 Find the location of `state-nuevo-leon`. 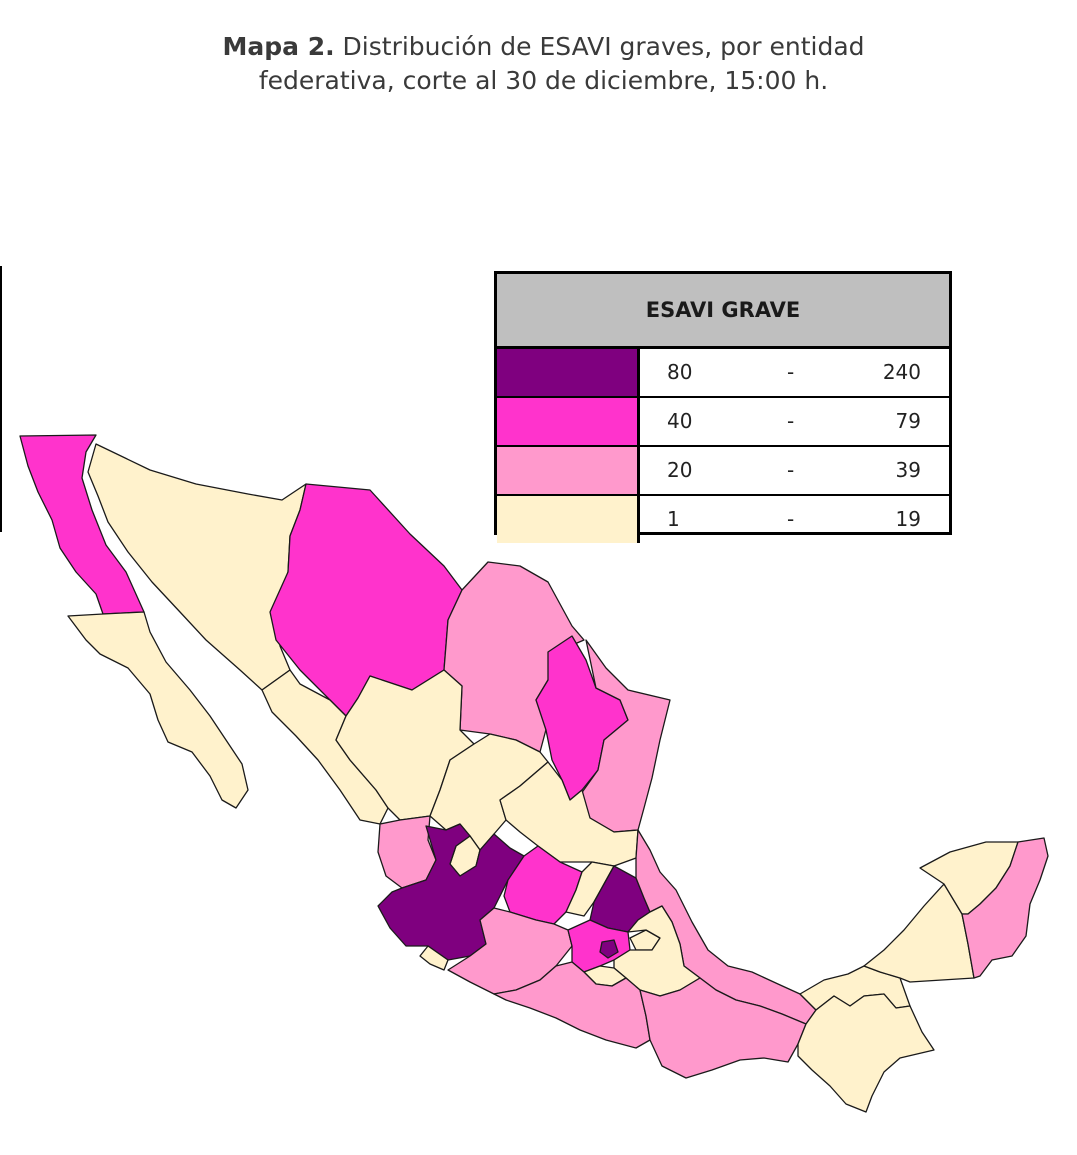

state-nuevo-leon is located at coordinates (582, 718).